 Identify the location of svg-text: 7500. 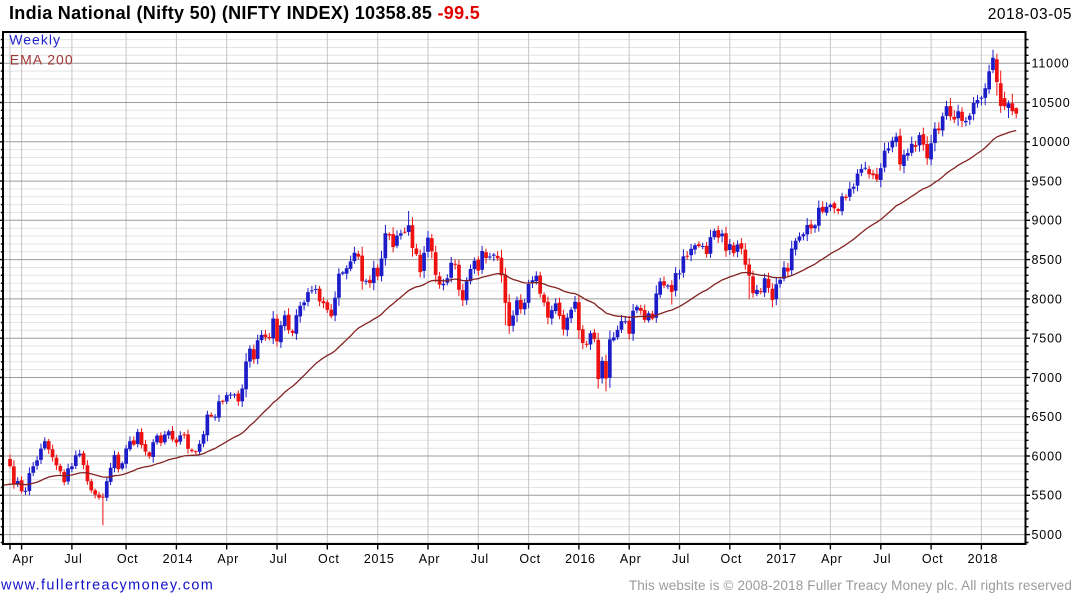
(1047, 339).